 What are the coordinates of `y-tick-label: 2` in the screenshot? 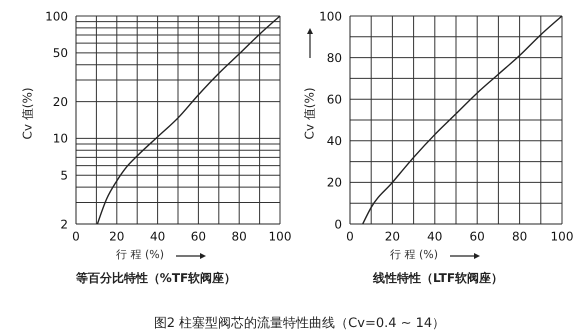 It's located at (64, 224).